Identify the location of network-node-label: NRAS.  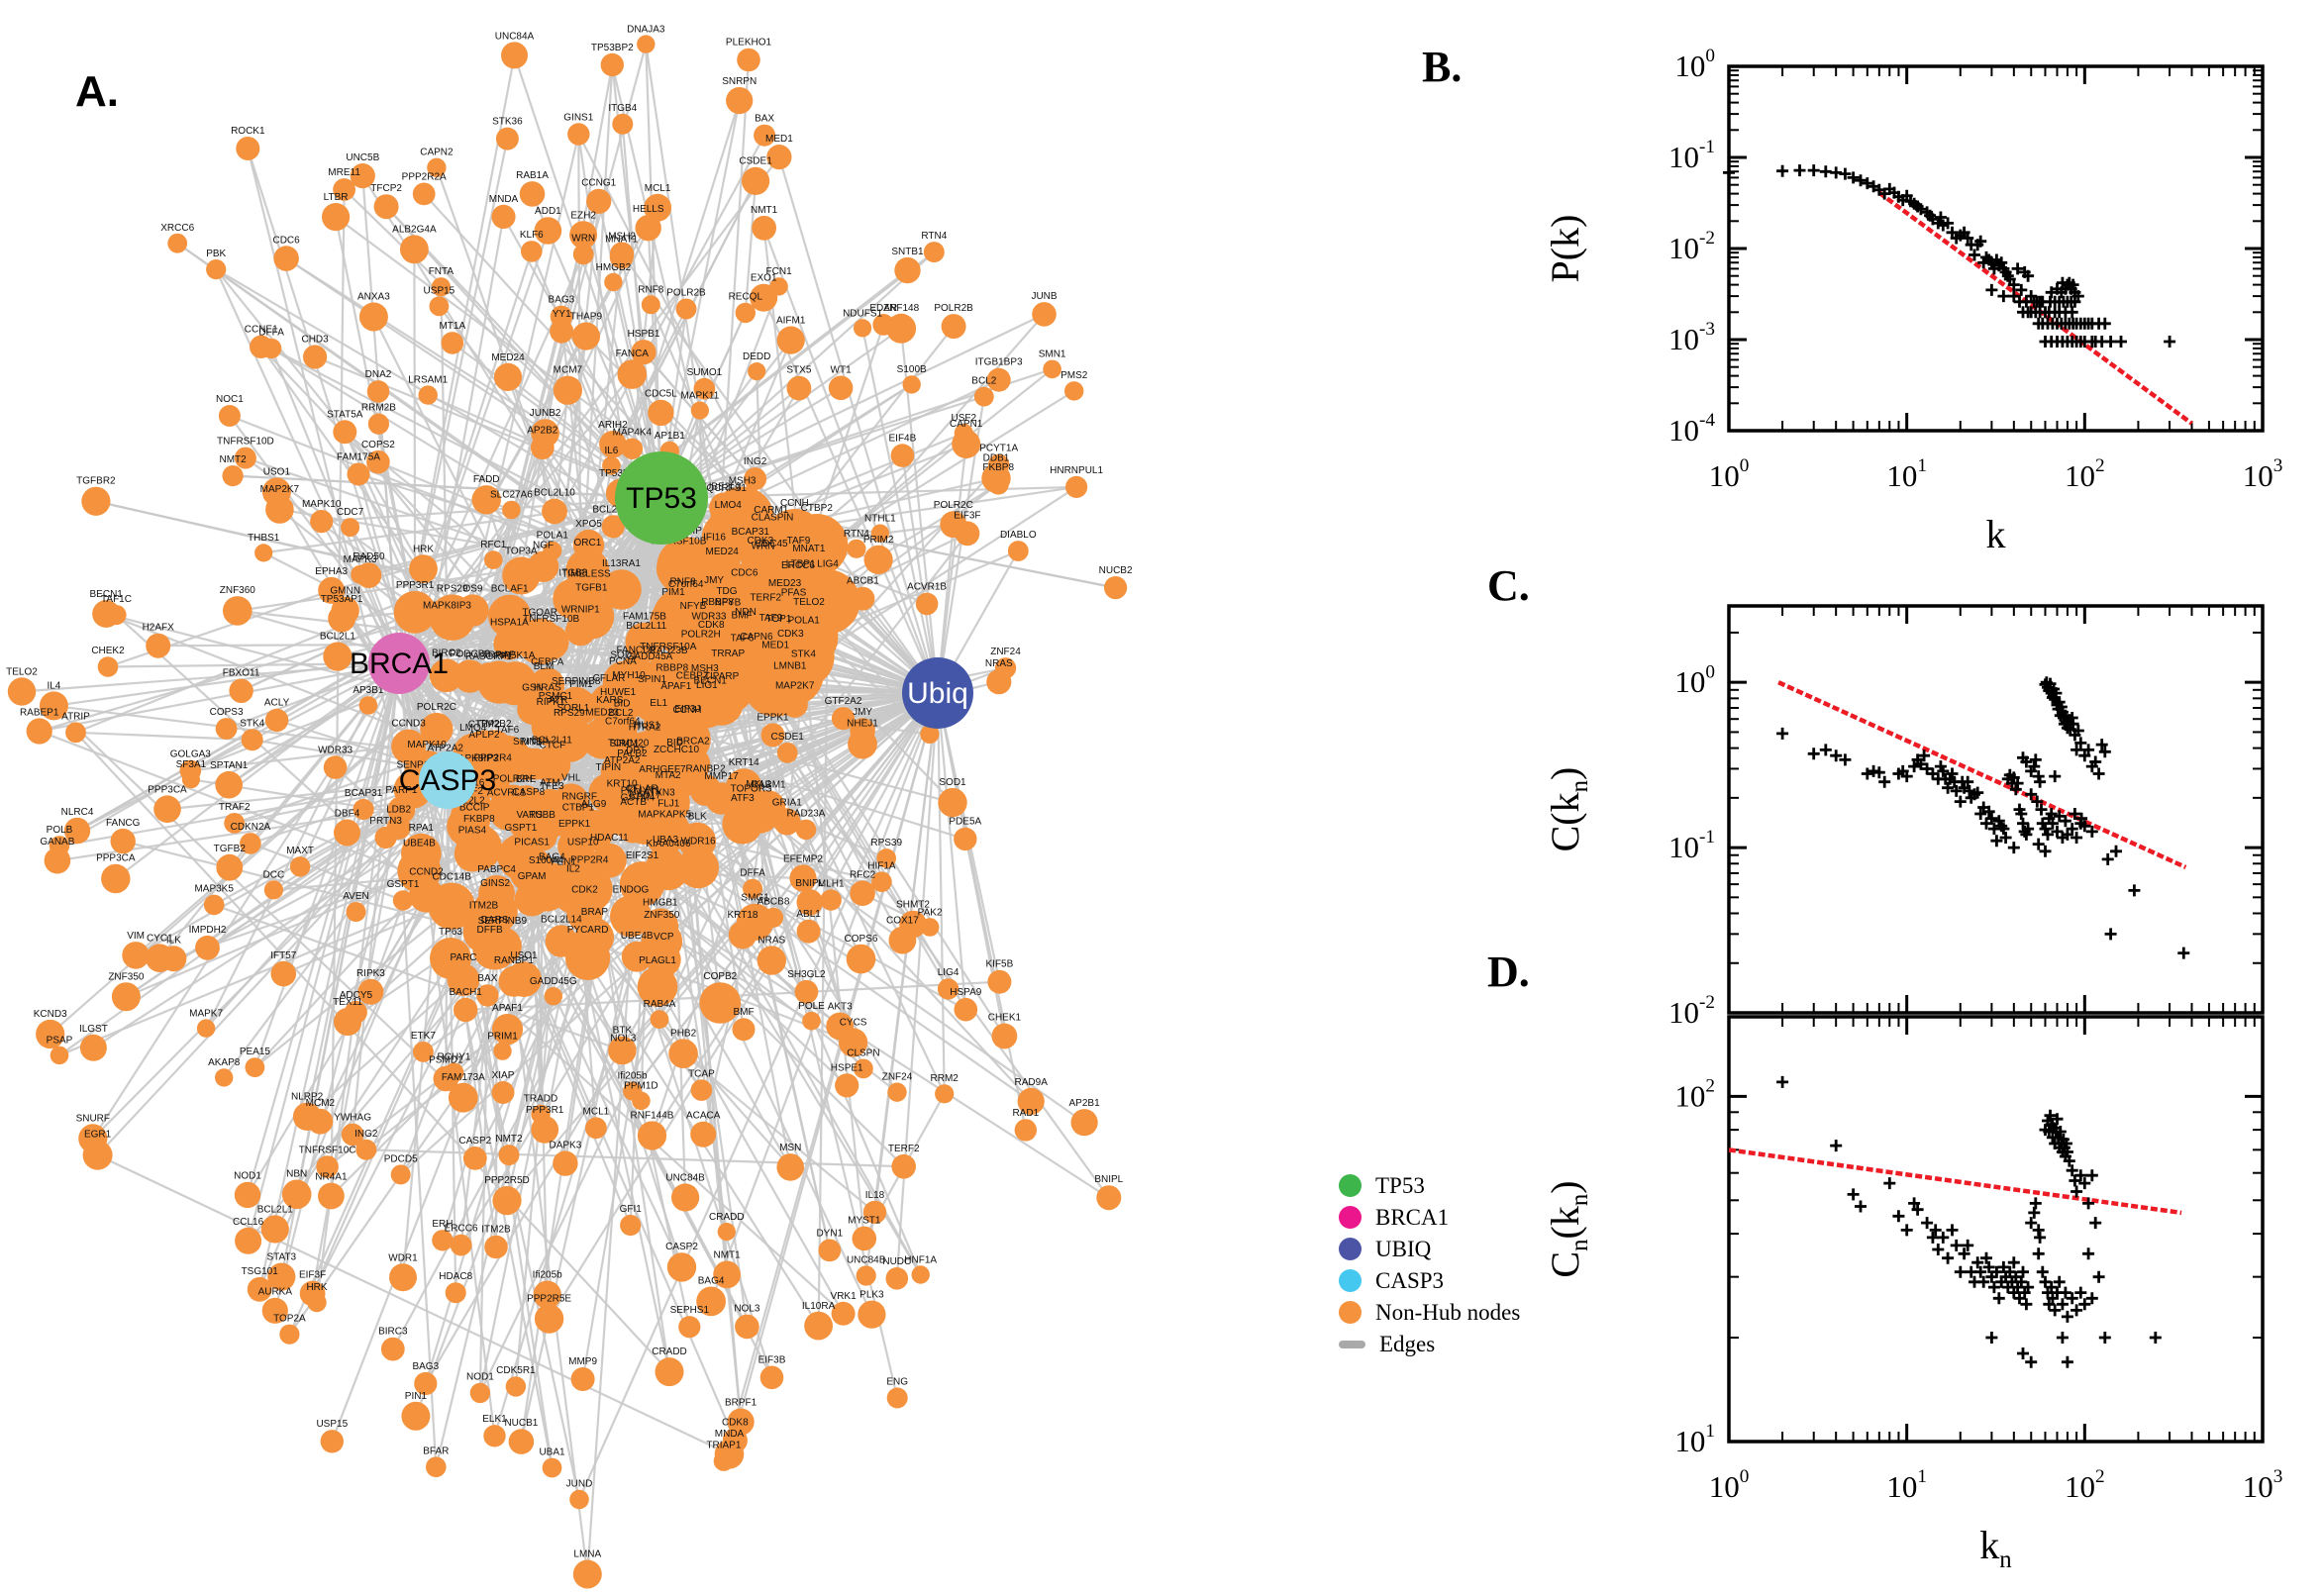
(999, 663).